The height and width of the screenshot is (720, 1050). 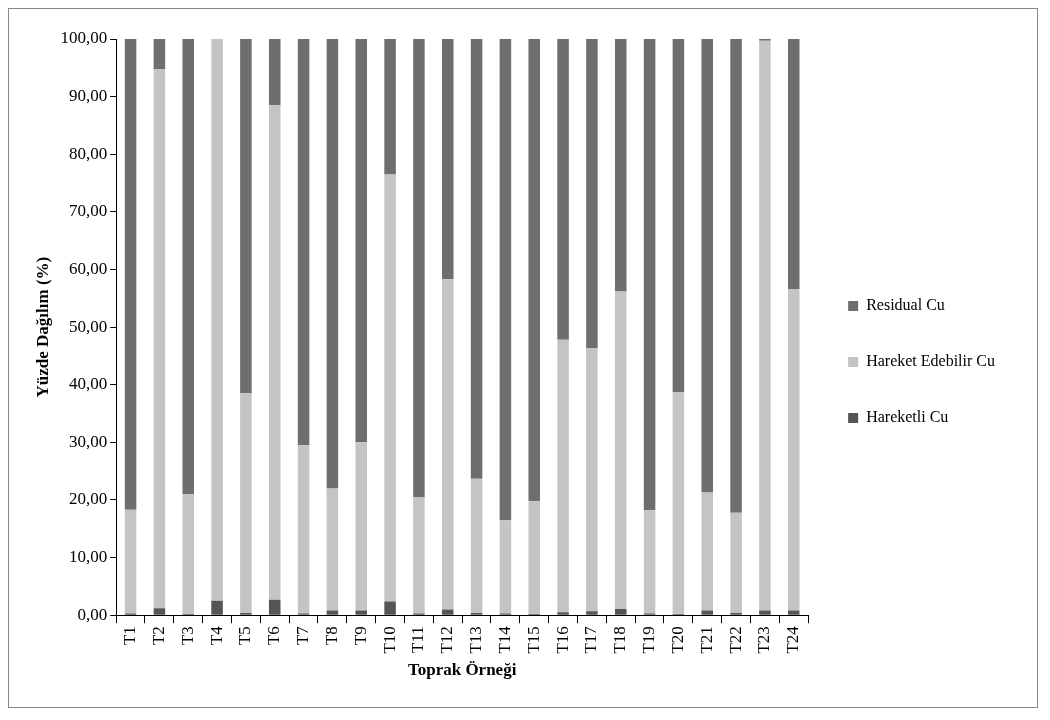 I want to click on legend-label: Hareket Edebilir Cu, so click(x=930, y=361).